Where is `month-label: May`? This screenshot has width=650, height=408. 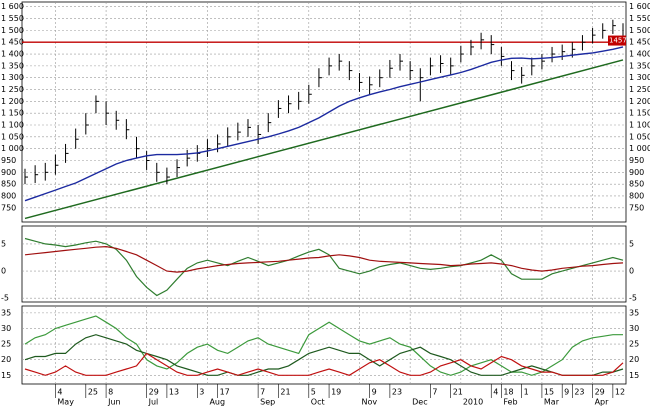 month-label: May is located at coordinates (65, 402).